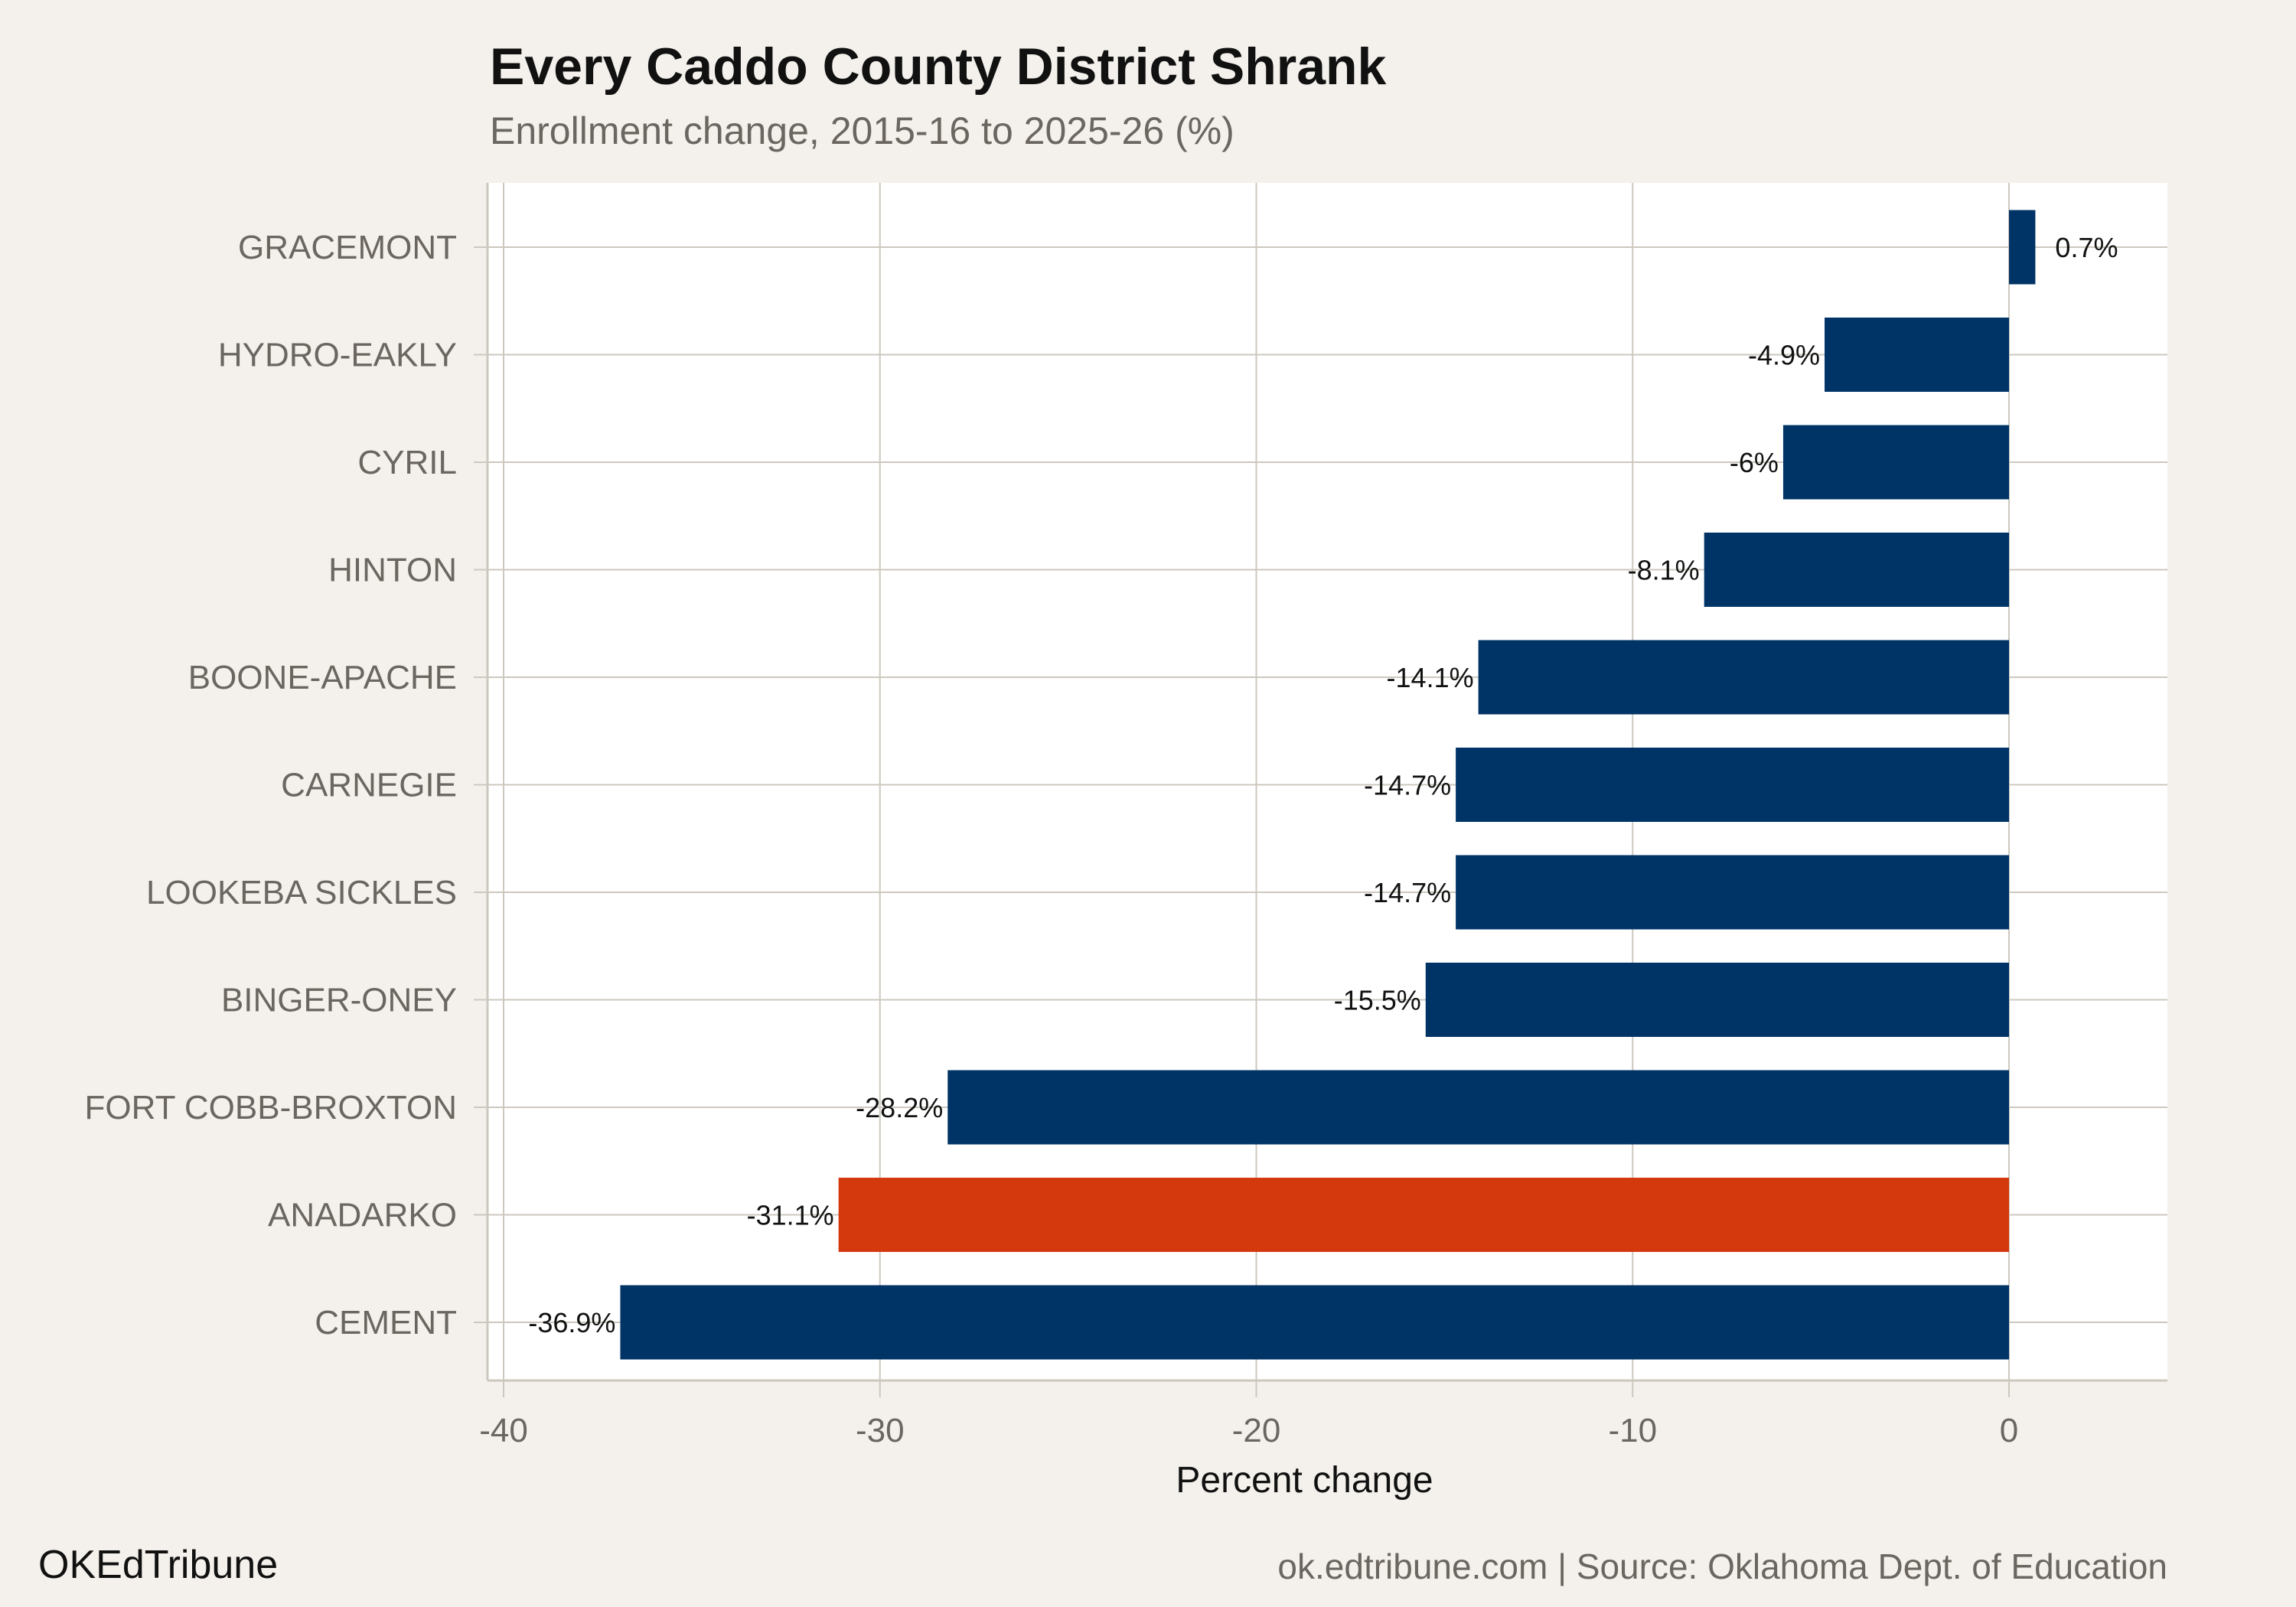 This screenshot has height=1607, width=2296. Describe the element at coordinates (392, 570) in the screenshot. I see `y-tick-label: HINTON` at that location.